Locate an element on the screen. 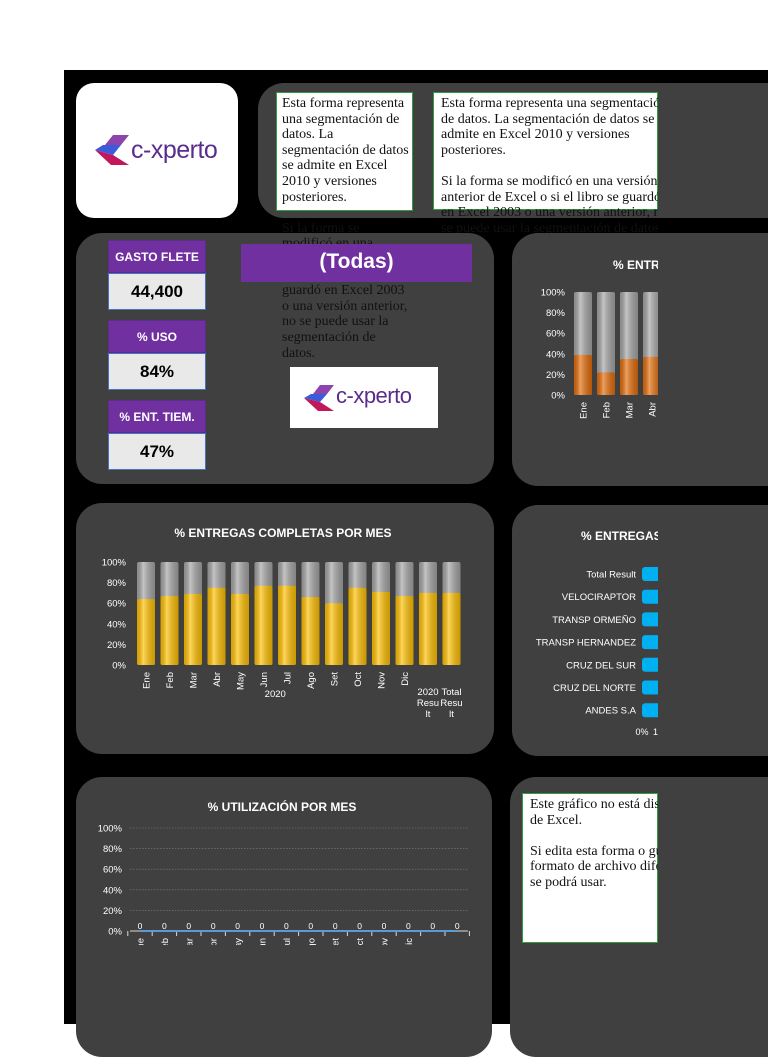  y-tick-label: CRUZ DEL SUR is located at coordinates (601, 665).